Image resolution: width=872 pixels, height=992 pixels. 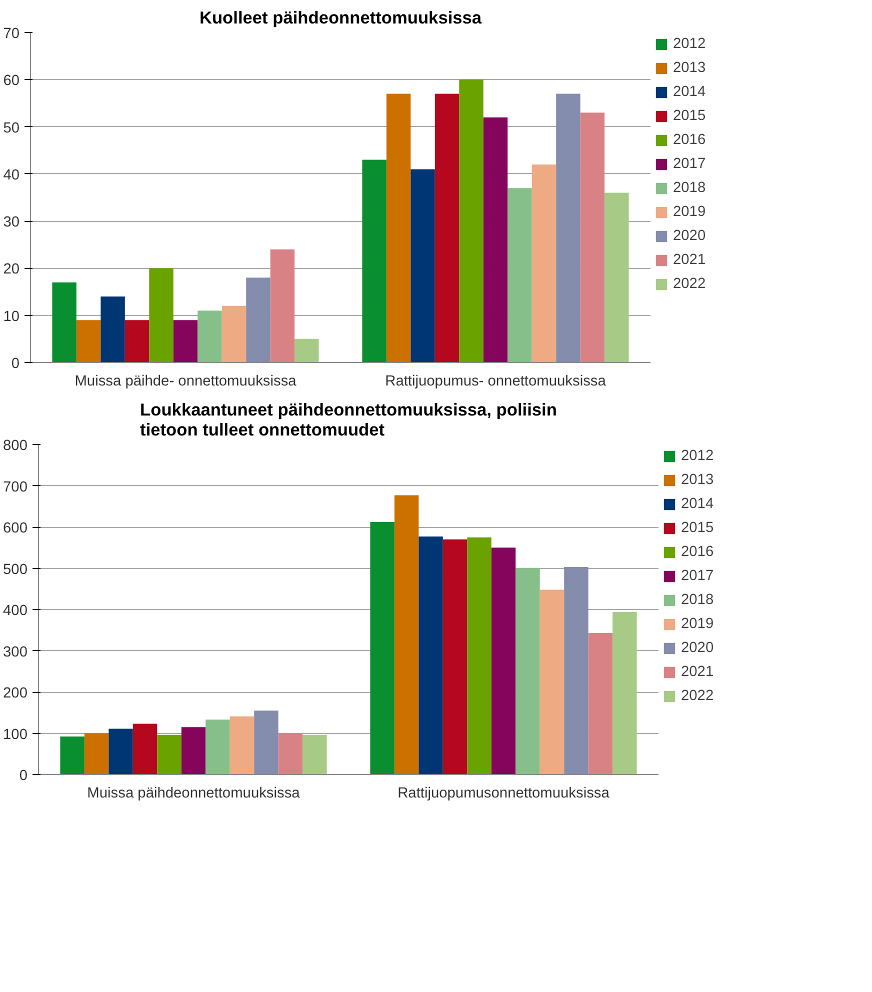 What do you see at coordinates (15, 487) in the screenshot?
I see `y-tick-label: 700` at bounding box center [15, 487].